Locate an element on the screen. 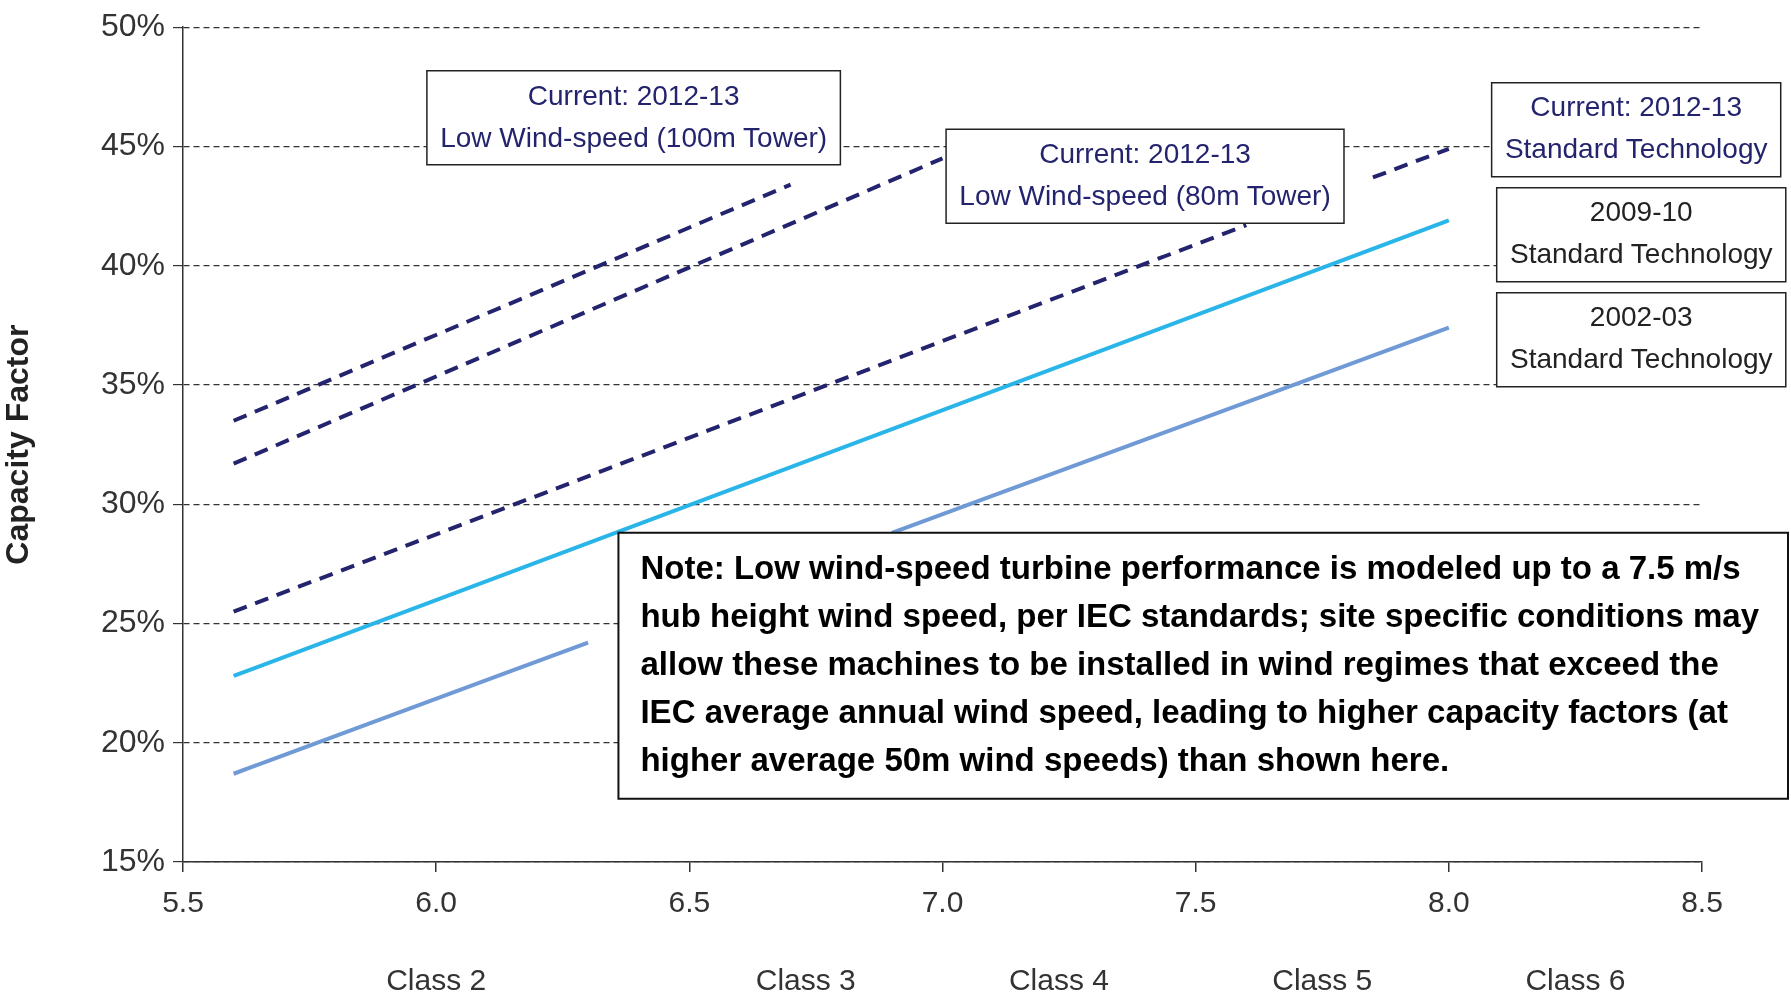  y-tick-label: 20% is located at coordinates (132, 740).